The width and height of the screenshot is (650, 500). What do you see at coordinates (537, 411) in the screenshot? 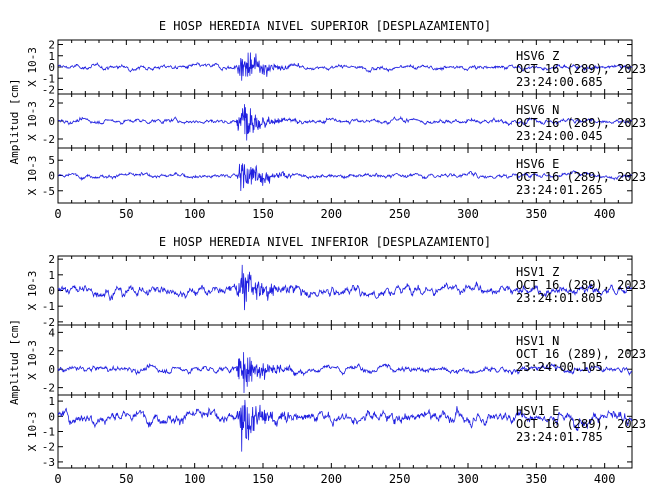
I see `station-component-label: HSV1 E` at bounding box center [537, 411].